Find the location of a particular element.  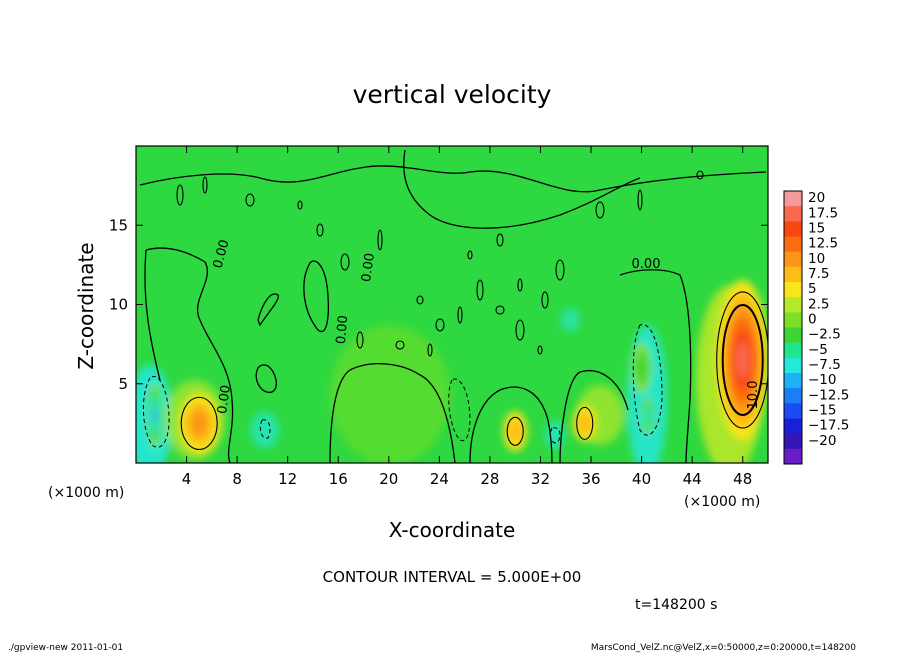

x-unit-right: (×1000 m) is located at coordinates (722, 502).